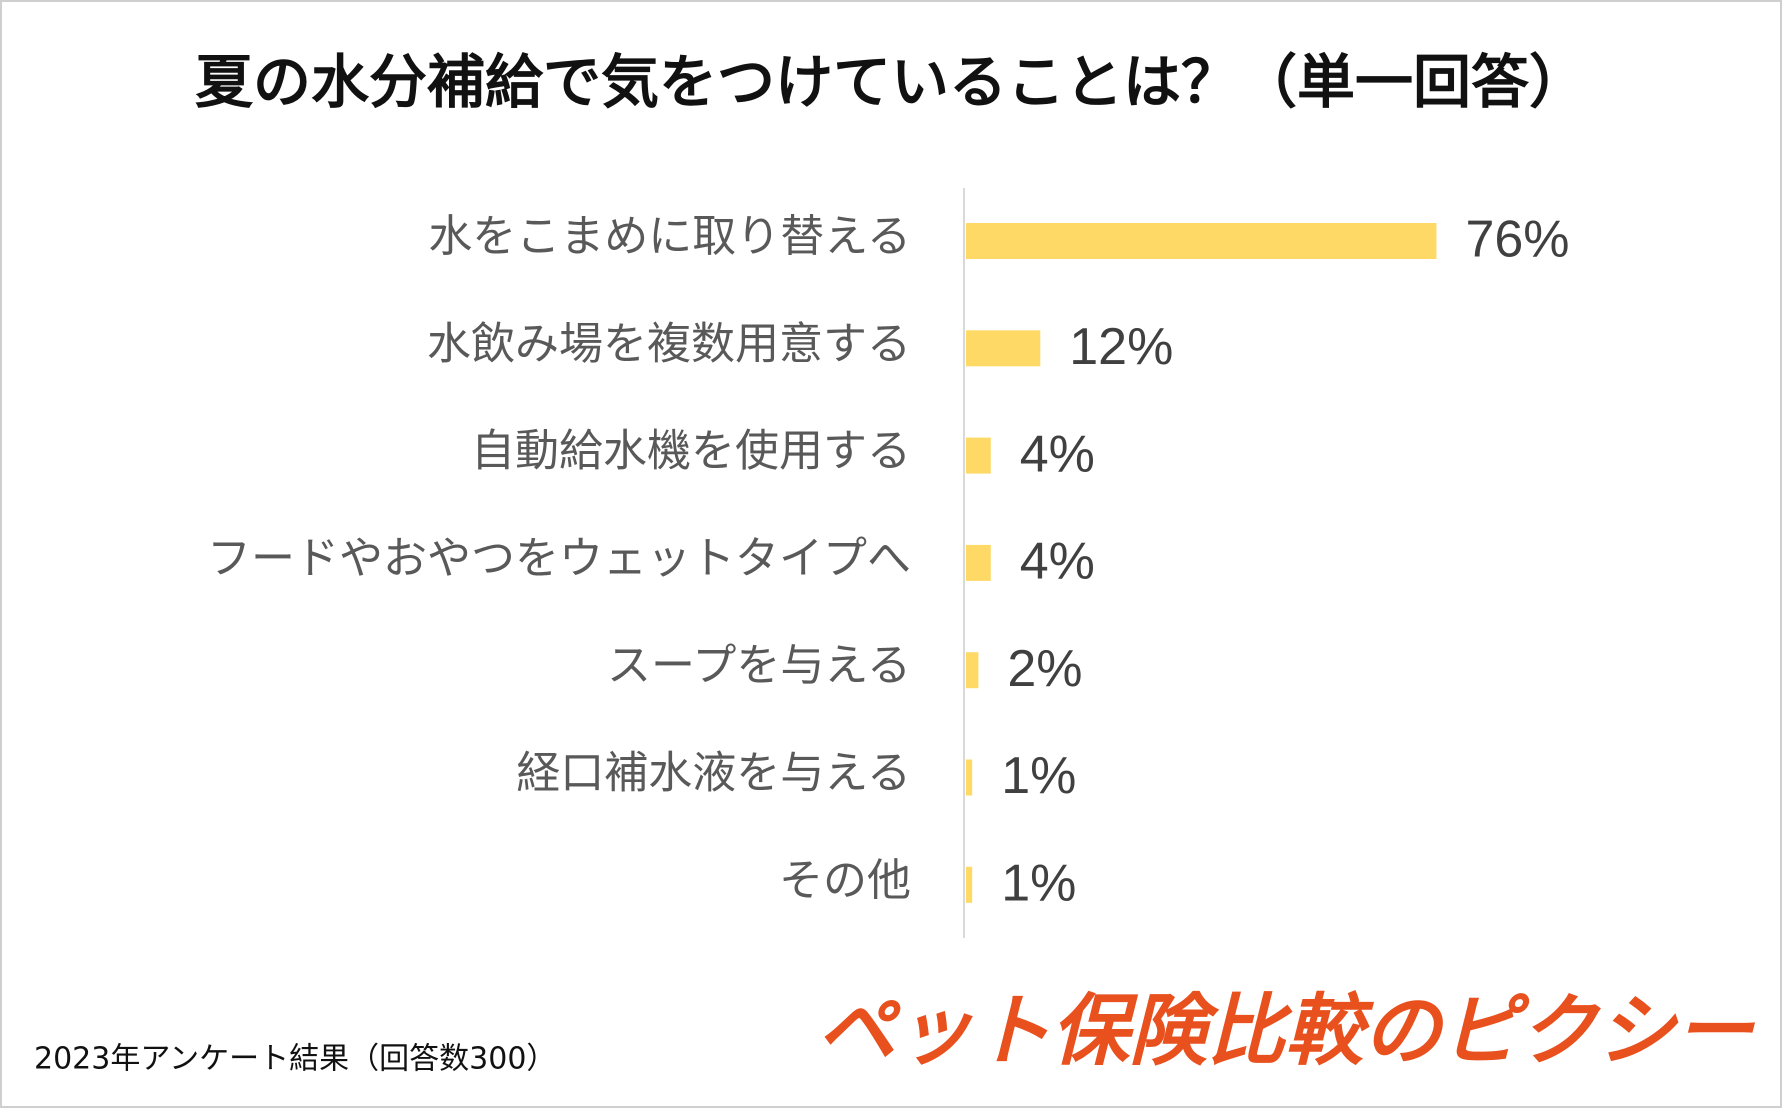 The height and width of the screenshot is (1108, 1782). What do you see at coordinates (669, 343) in the screenshot?
I see `category-label: 水飲み場を複数用意する` at bounding box center [669, 343].